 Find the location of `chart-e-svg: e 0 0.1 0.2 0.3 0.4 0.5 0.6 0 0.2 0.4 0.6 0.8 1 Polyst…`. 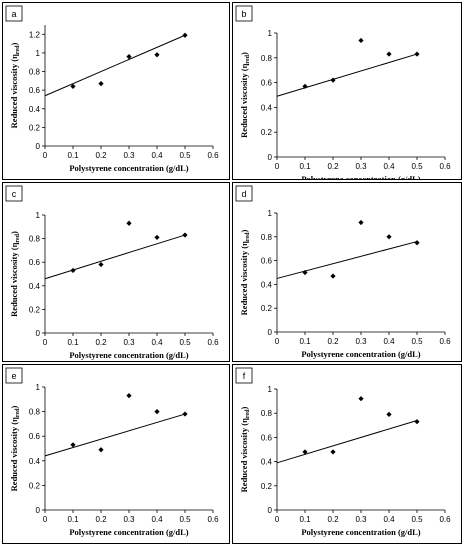

chart-e-svg: e 0 0.1 0.2 0.3 0.4 0.5 0.6 0 0.2 0.4 0.6 0.8 1 Polyst… is located at coordinates (112, 452).